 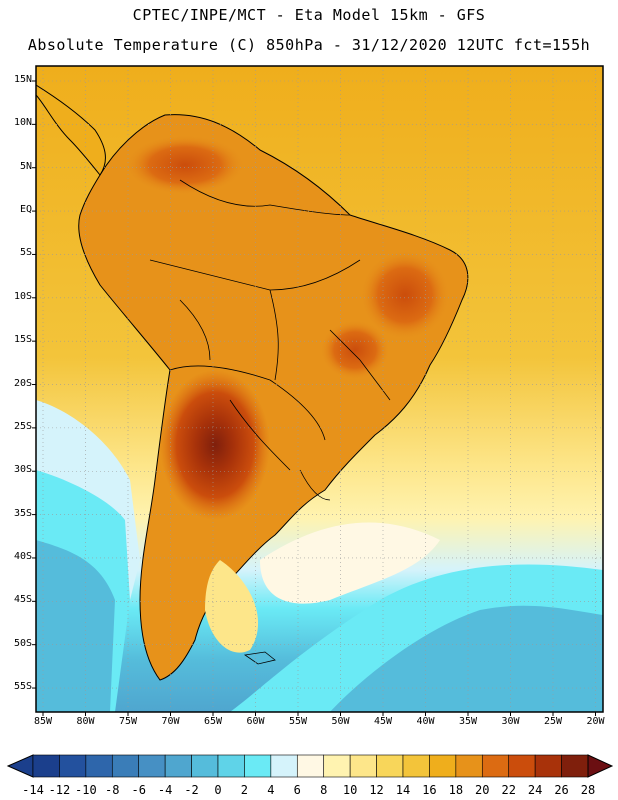 What do you see at coordinates (259, 658) in the screenshot?
I see `falkland-islands` at bounding box center [259, 658].